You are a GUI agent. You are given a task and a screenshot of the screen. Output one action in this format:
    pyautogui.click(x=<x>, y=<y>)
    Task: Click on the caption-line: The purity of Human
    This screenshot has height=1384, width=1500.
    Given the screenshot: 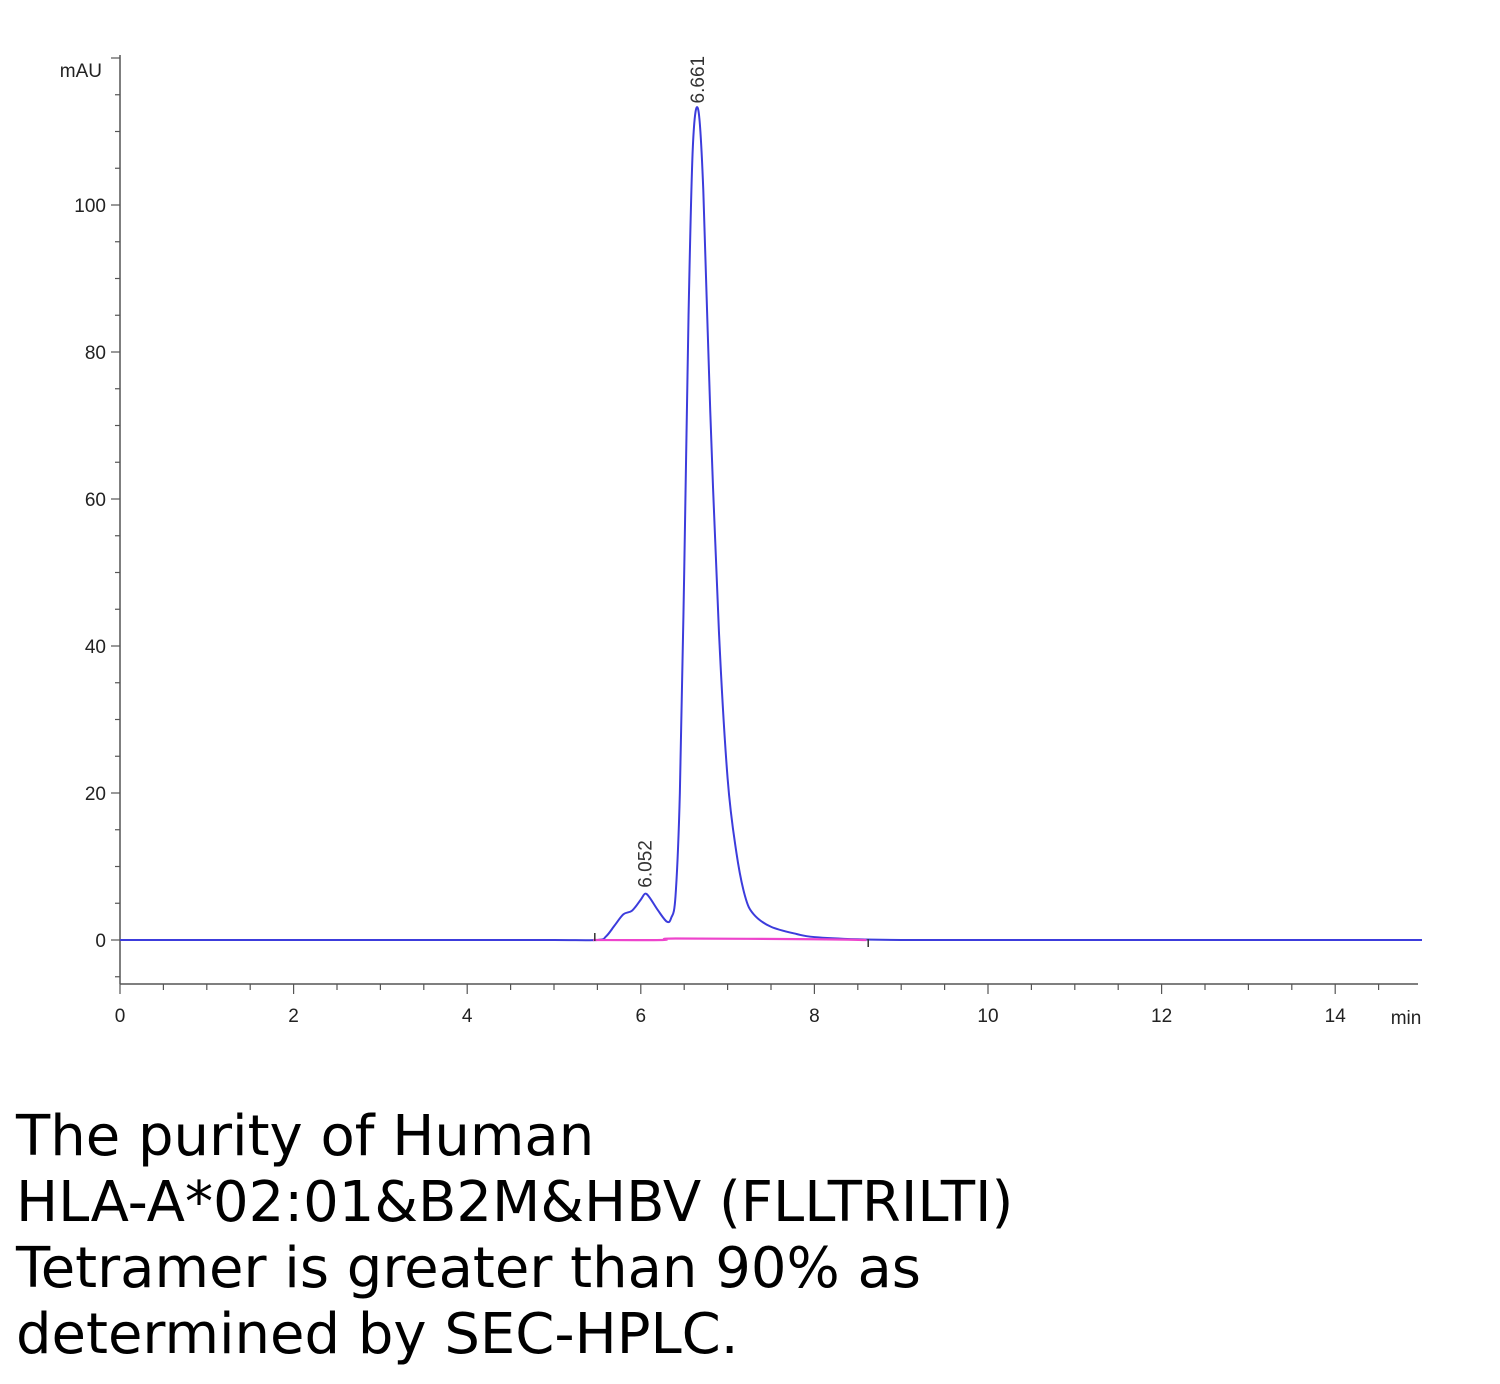 What is the action you would take?
    pyautogui.click(x=305, y=1136)
    